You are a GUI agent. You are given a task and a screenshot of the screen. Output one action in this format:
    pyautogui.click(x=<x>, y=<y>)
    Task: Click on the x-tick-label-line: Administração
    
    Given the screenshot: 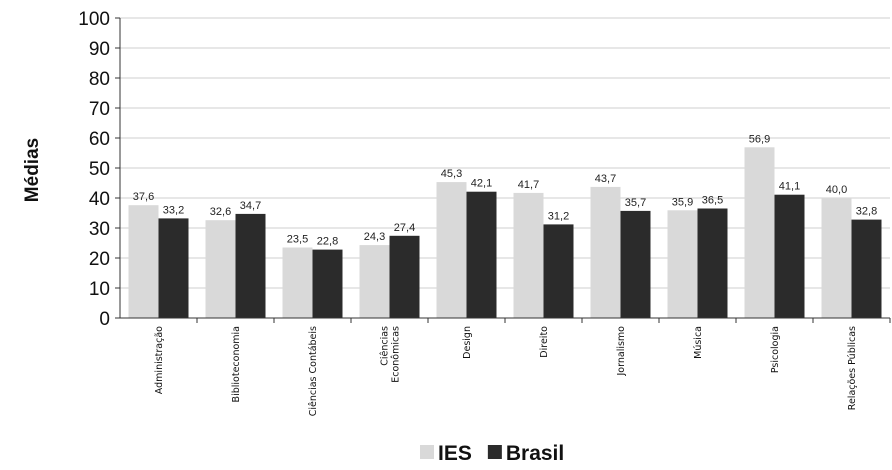 What is the action you would take?
    pyautogui.click(x=159, y=360)
    